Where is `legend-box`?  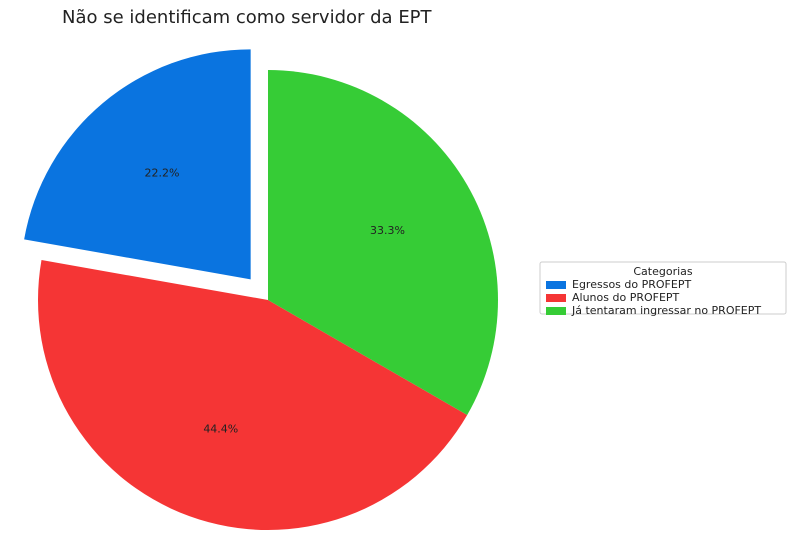 legend-box is located at coordinates (663, 288).